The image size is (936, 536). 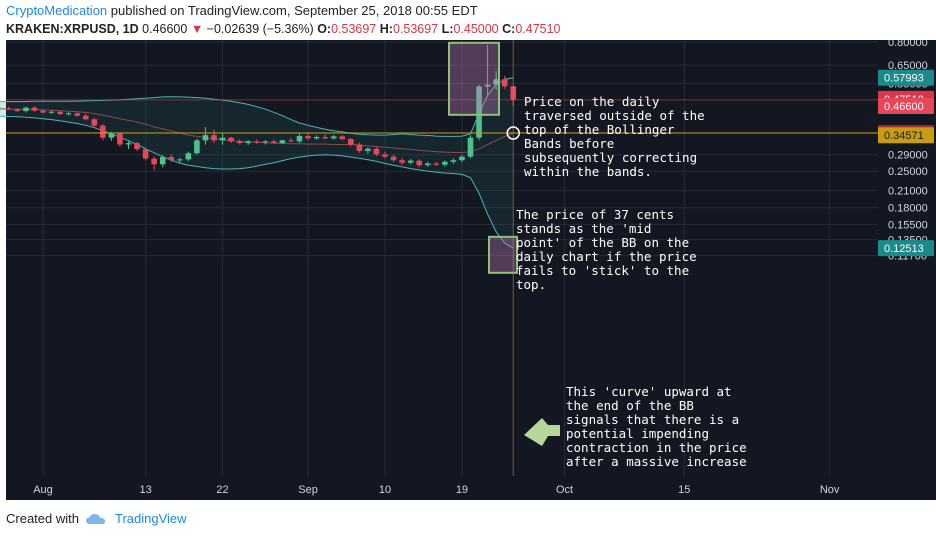 I want to click on down-arrow-icon: ▼, so click(x=197, y=29).